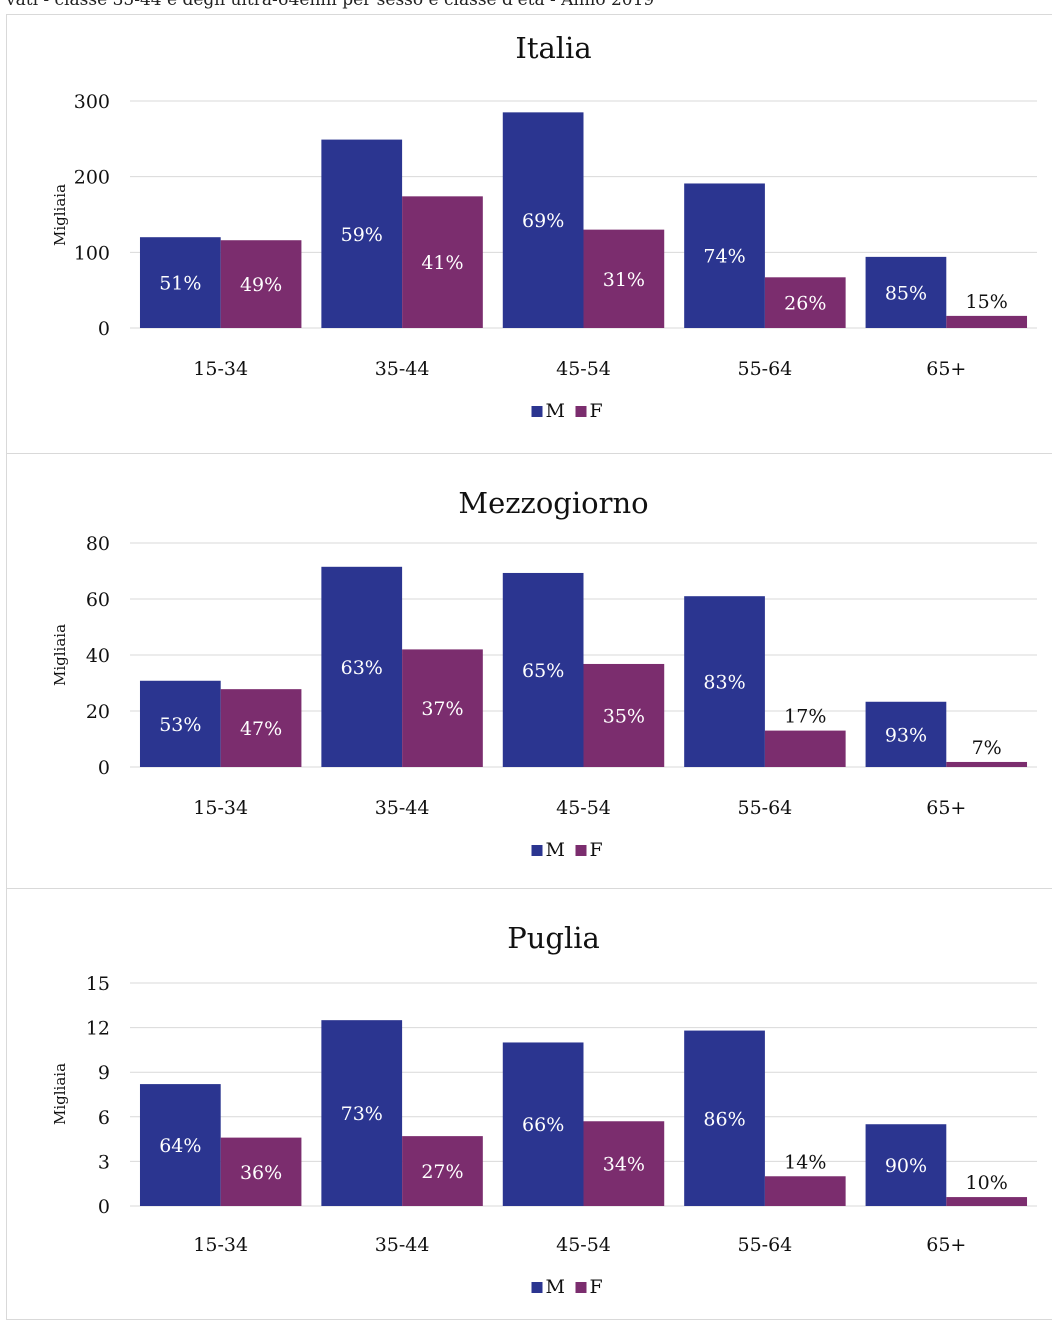 This screenshot has width=1052, height=1321. I want to click on data-label: 83%, so click(724, 683).